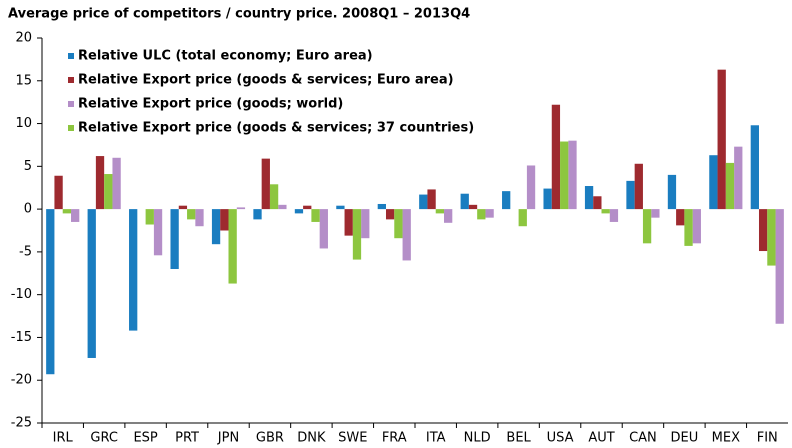  What do you see at coordinates (601, 438) in the screenshot?
I see `x-tick-label: AUT` at bounding box center [601, 438].